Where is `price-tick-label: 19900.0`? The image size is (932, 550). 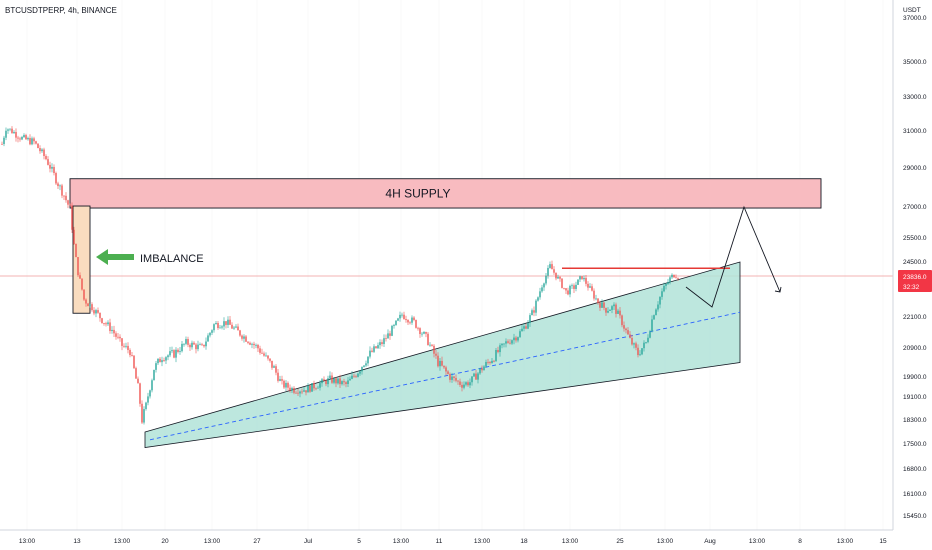
price-tick-label: 19900.0 is located at coordinates (915, 377).